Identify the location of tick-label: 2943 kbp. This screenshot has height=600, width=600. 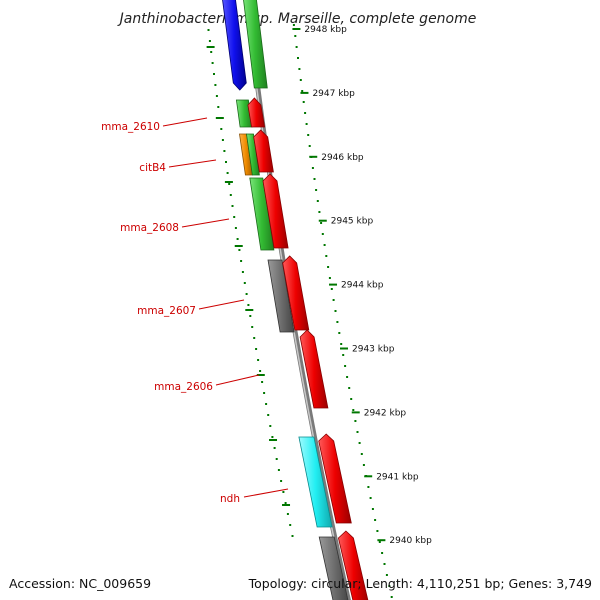
(373, 350).